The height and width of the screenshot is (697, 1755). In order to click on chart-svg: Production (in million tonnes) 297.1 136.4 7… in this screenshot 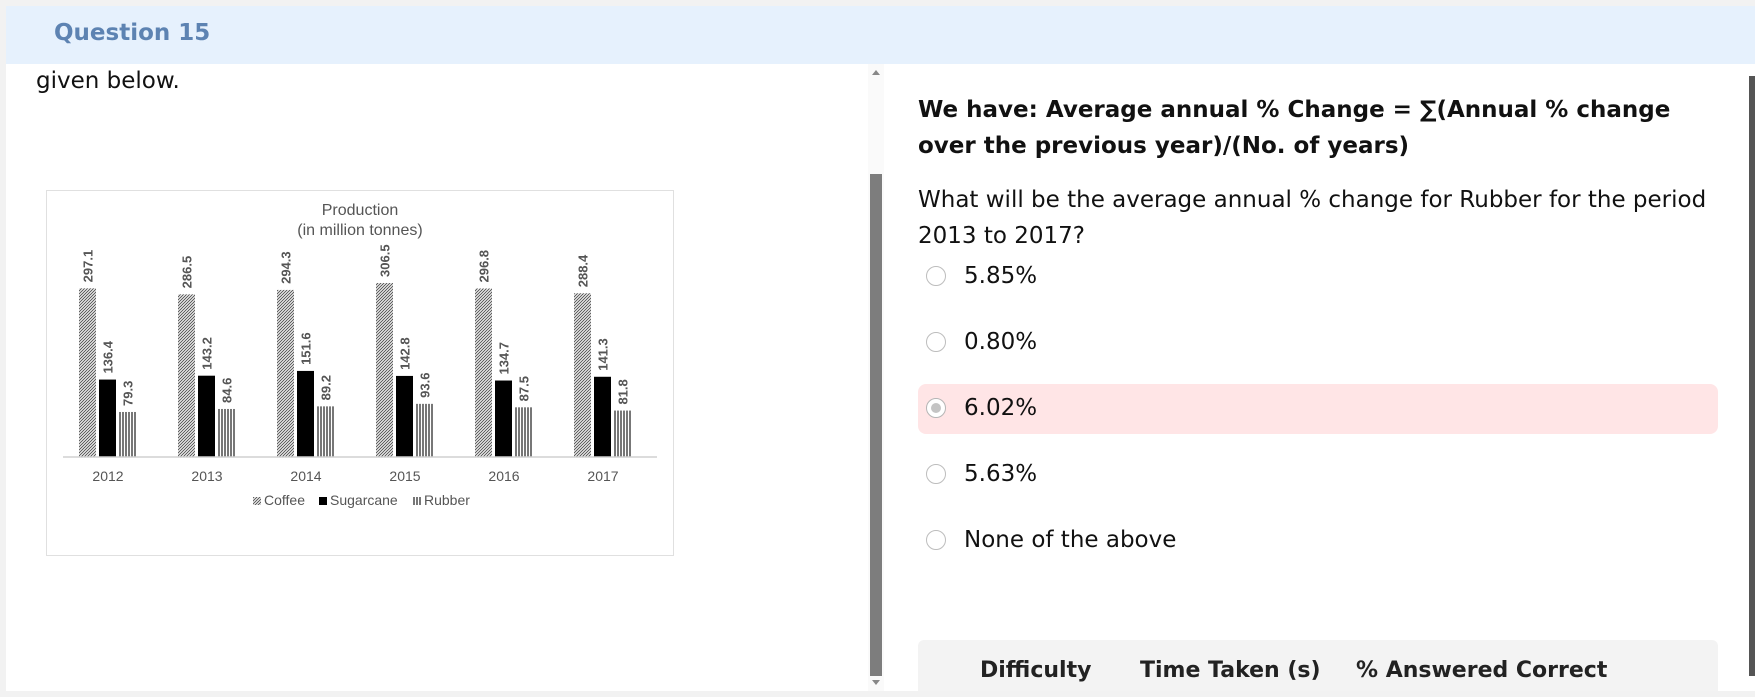, I will do `click(360, 355)`.